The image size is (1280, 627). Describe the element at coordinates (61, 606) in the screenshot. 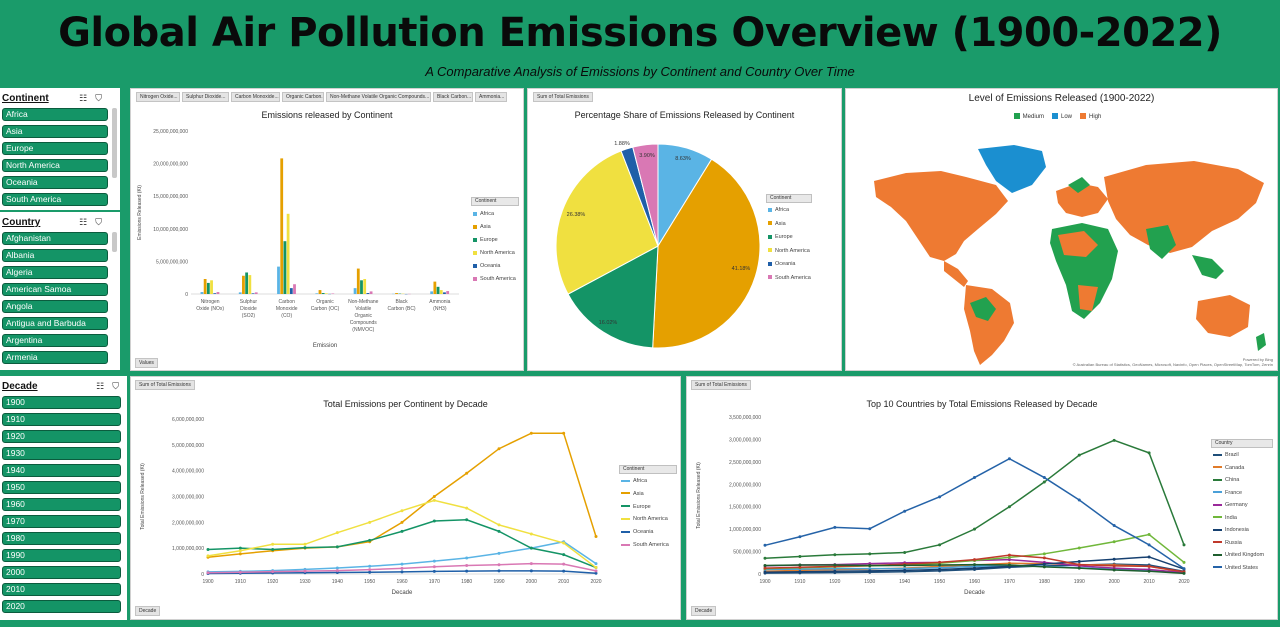

I see `decade-slicer-item: 2020` at that location.